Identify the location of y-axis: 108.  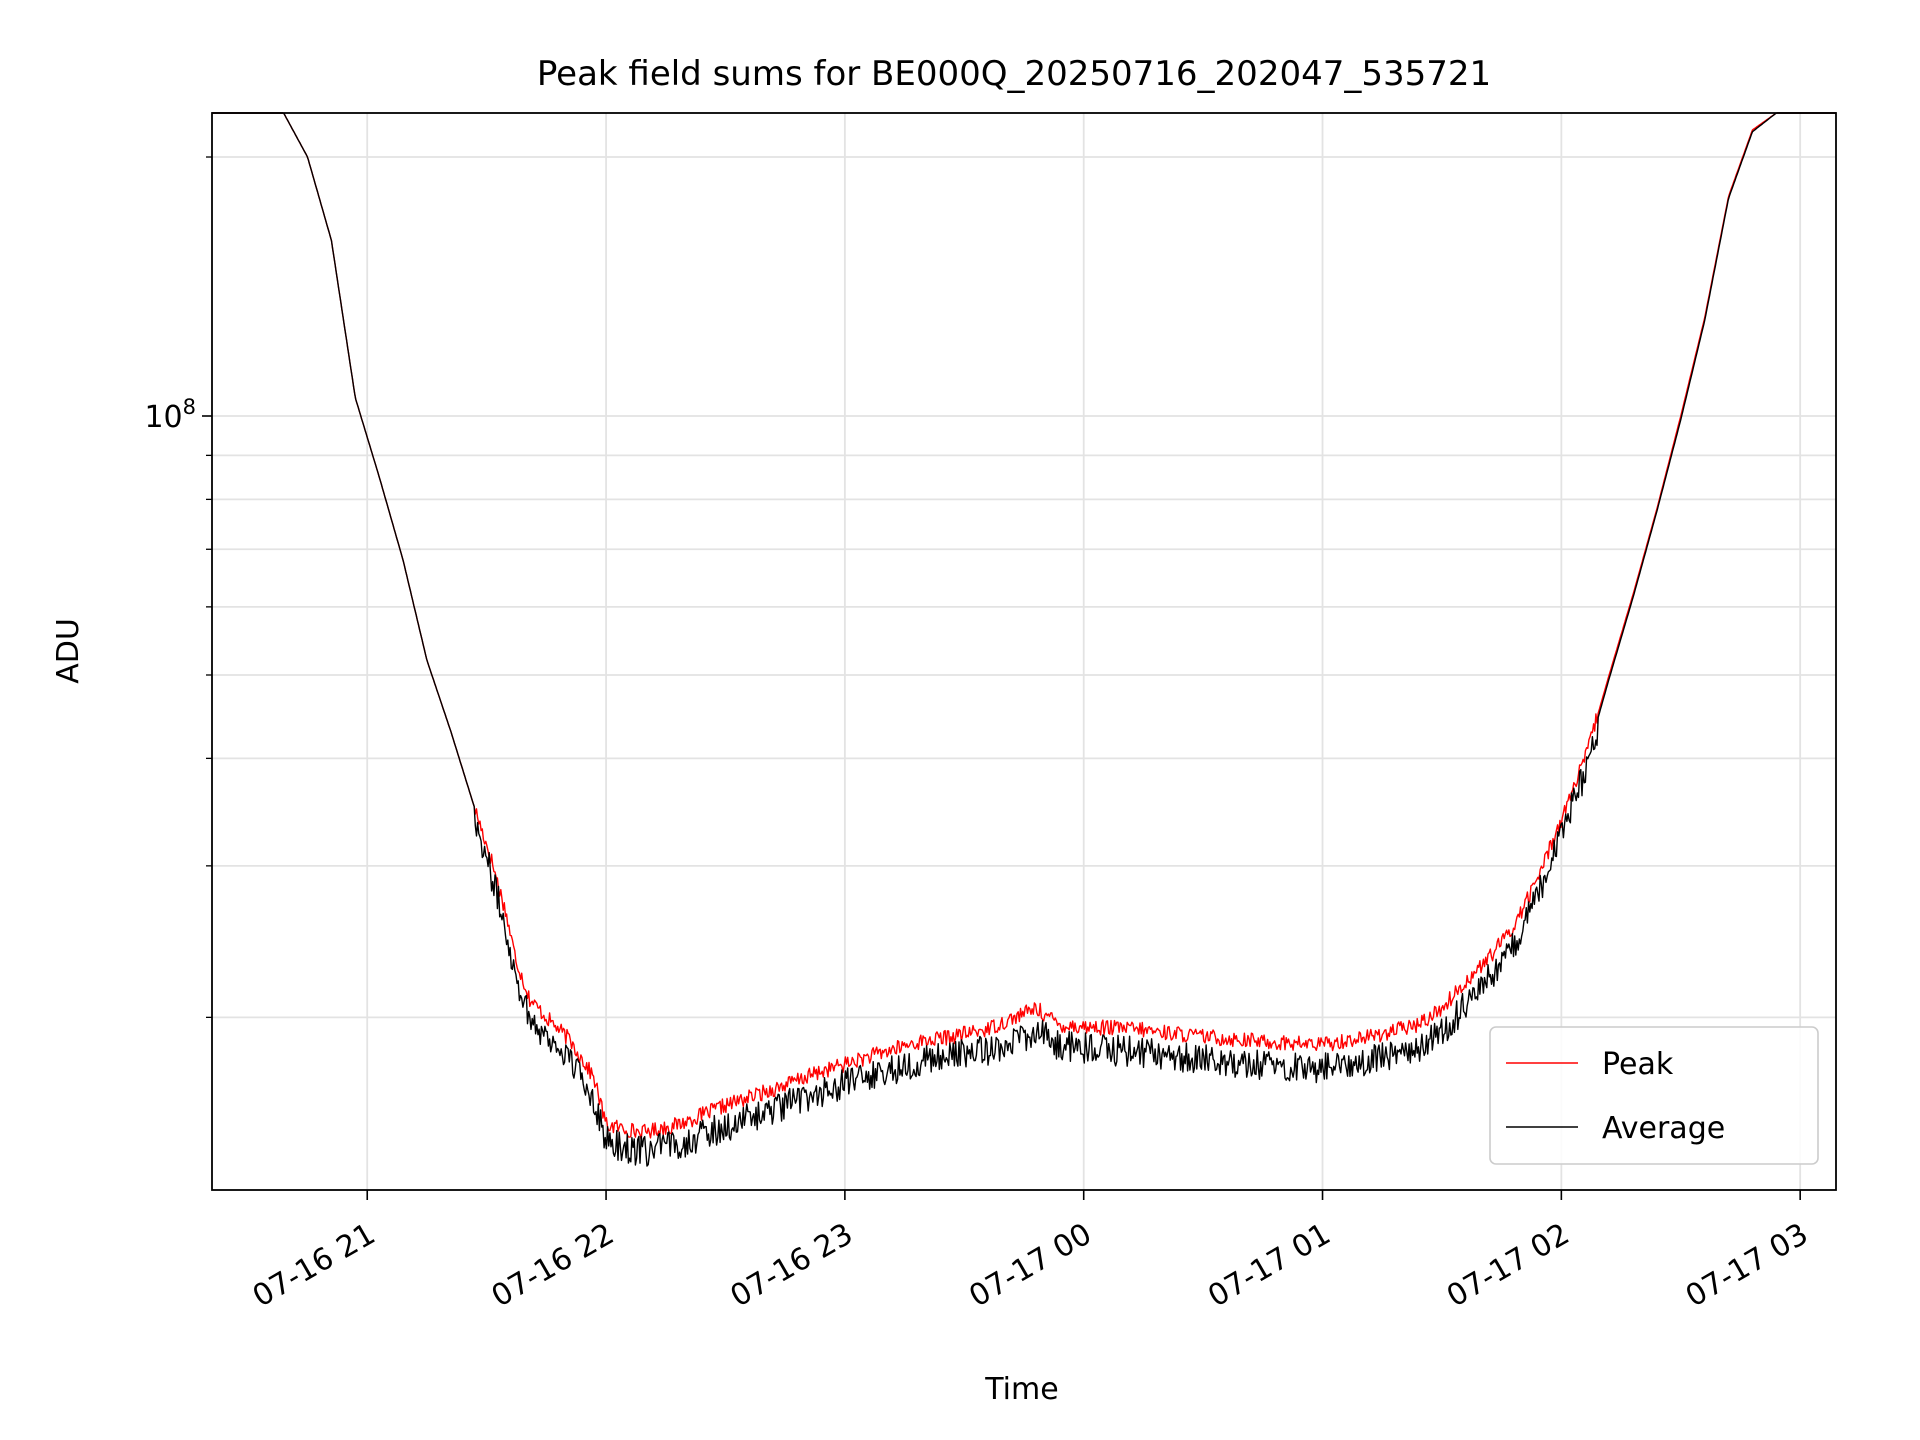
(178, 587).